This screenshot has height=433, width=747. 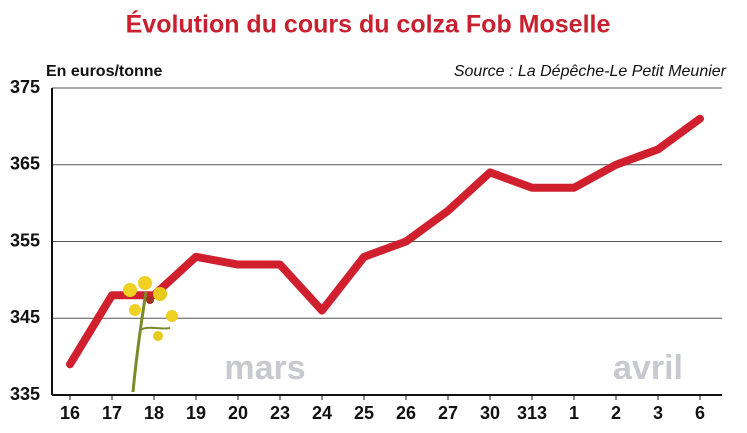 What do you see at coordinates (322, 413) in the screenshot?
I see `x-tick-label: 24` at bounding box center [322, 413].